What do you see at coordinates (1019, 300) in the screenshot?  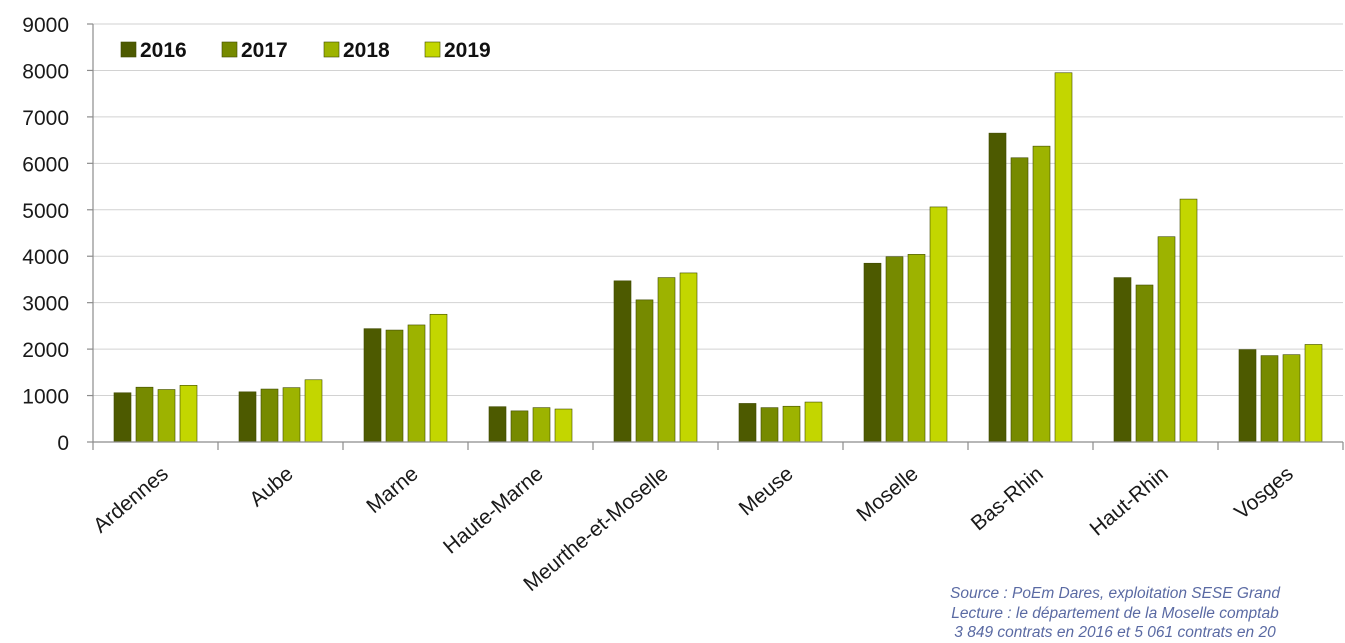 I see `bar-2017-bas-rhin` at bounding box center [1019, 300].